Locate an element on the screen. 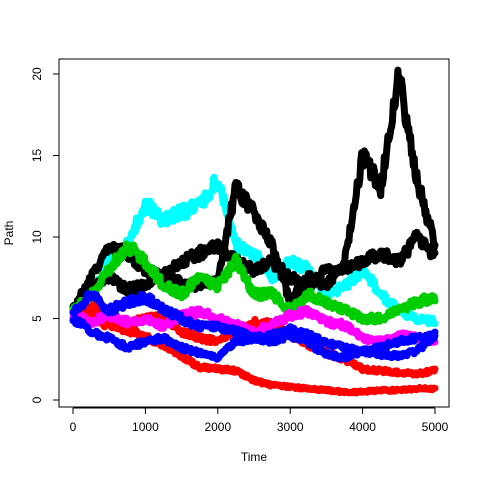  x-axis: 0 1000 2000 3000 4000 5000 is located at coordinates (259, 420).